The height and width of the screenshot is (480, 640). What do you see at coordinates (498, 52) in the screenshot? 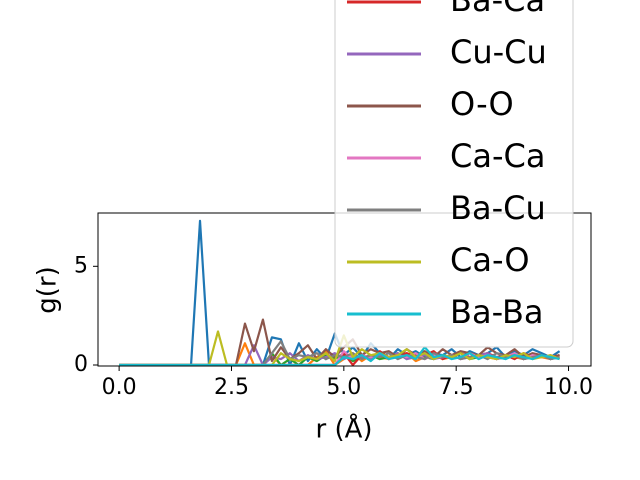
I see `legend-label: Cu-Cu` at bounding box center [498, 52].